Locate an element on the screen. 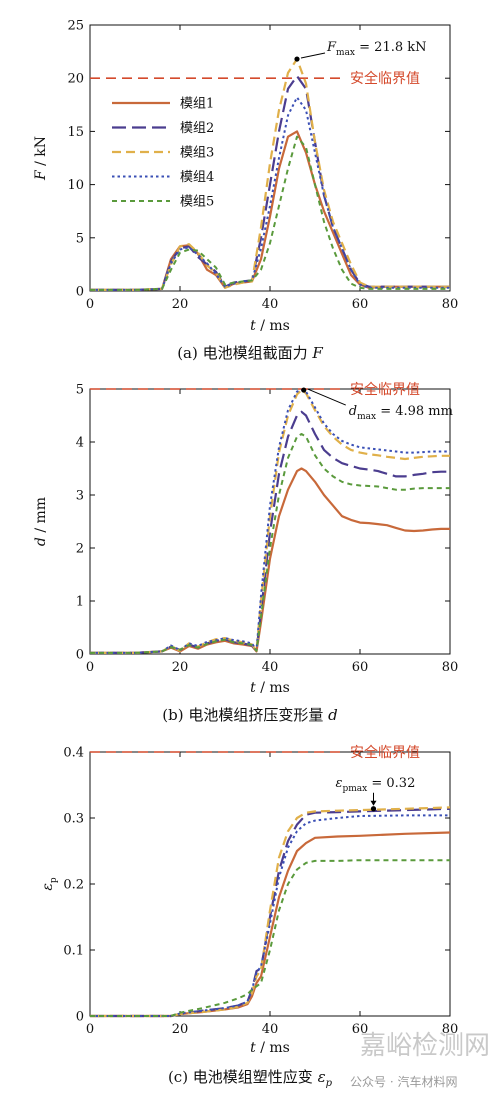  watermark-big: 嘉峪检测网 is located at coordinates (425, 1046).